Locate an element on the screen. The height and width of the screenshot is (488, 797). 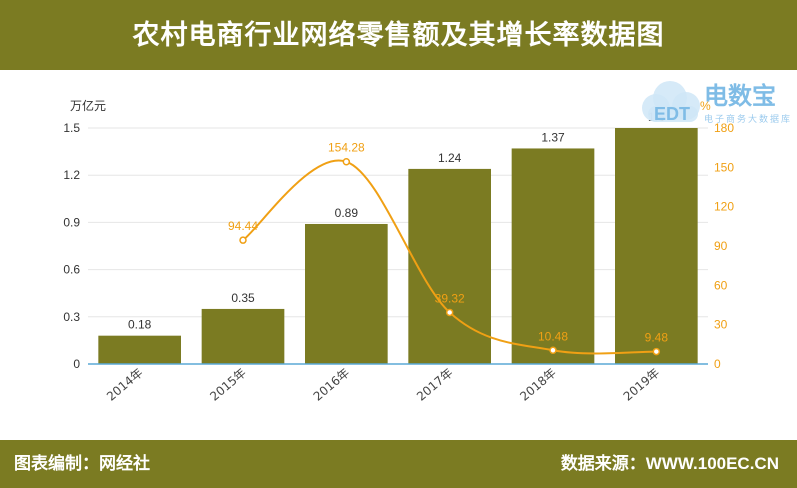
chart-title: 农村电商行业网络零售额及其增长率数据图 is located at coordinates (398, 35).